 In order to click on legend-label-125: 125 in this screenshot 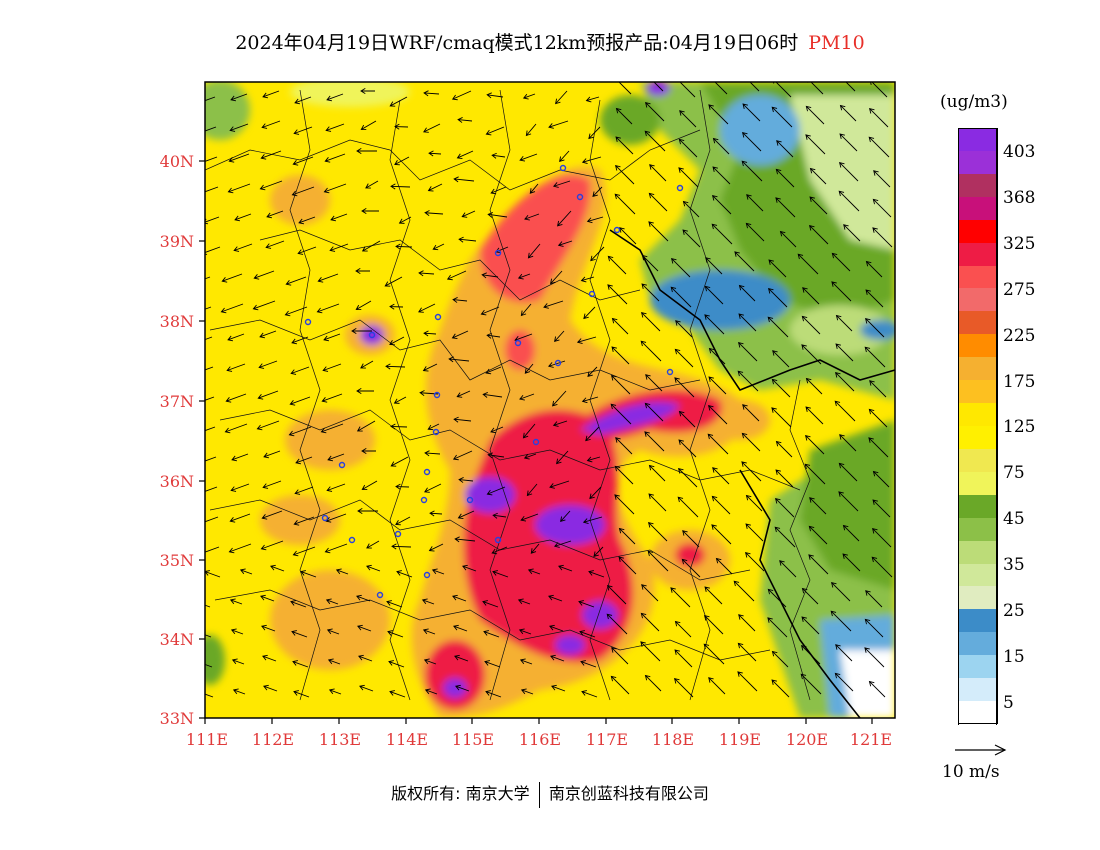, I will do `click(1019, 427)`.